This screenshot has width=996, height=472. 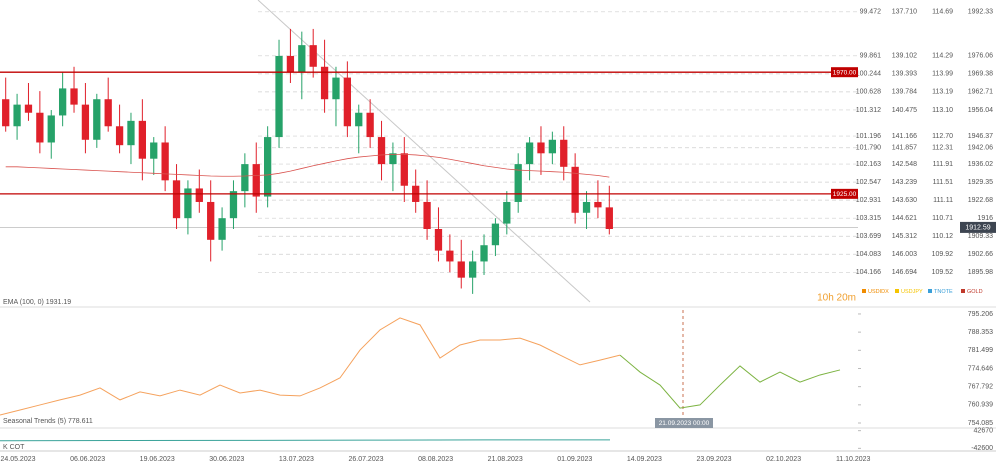 I want to click on y-tick-label: 1916, so click(x=985, y=218).